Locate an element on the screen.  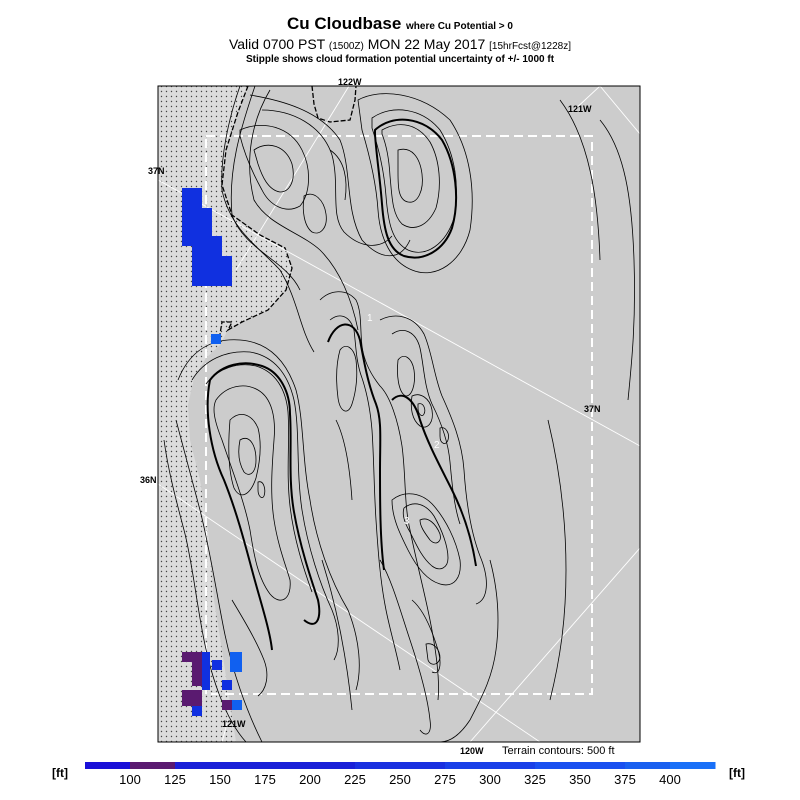
colorbar-unit-left: [ft] is located at coordinates (60, 773).